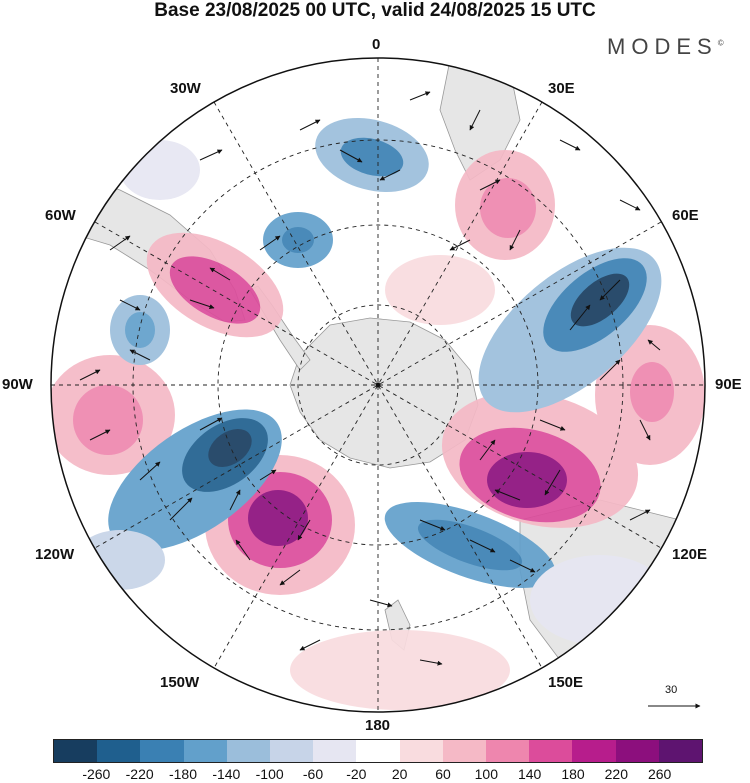 This screenshot has height=783, width=750. I want to click on lon-label-120e: 120E, so click(690, 554).